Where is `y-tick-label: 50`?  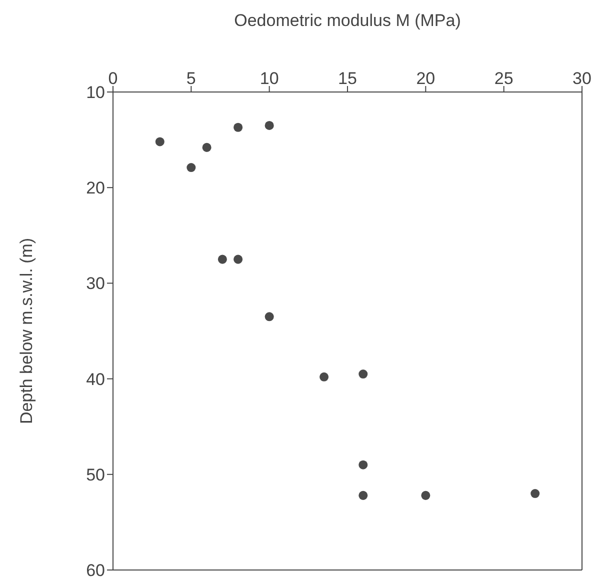 y-tick-label: 50 is located at coordinates (95, 474).